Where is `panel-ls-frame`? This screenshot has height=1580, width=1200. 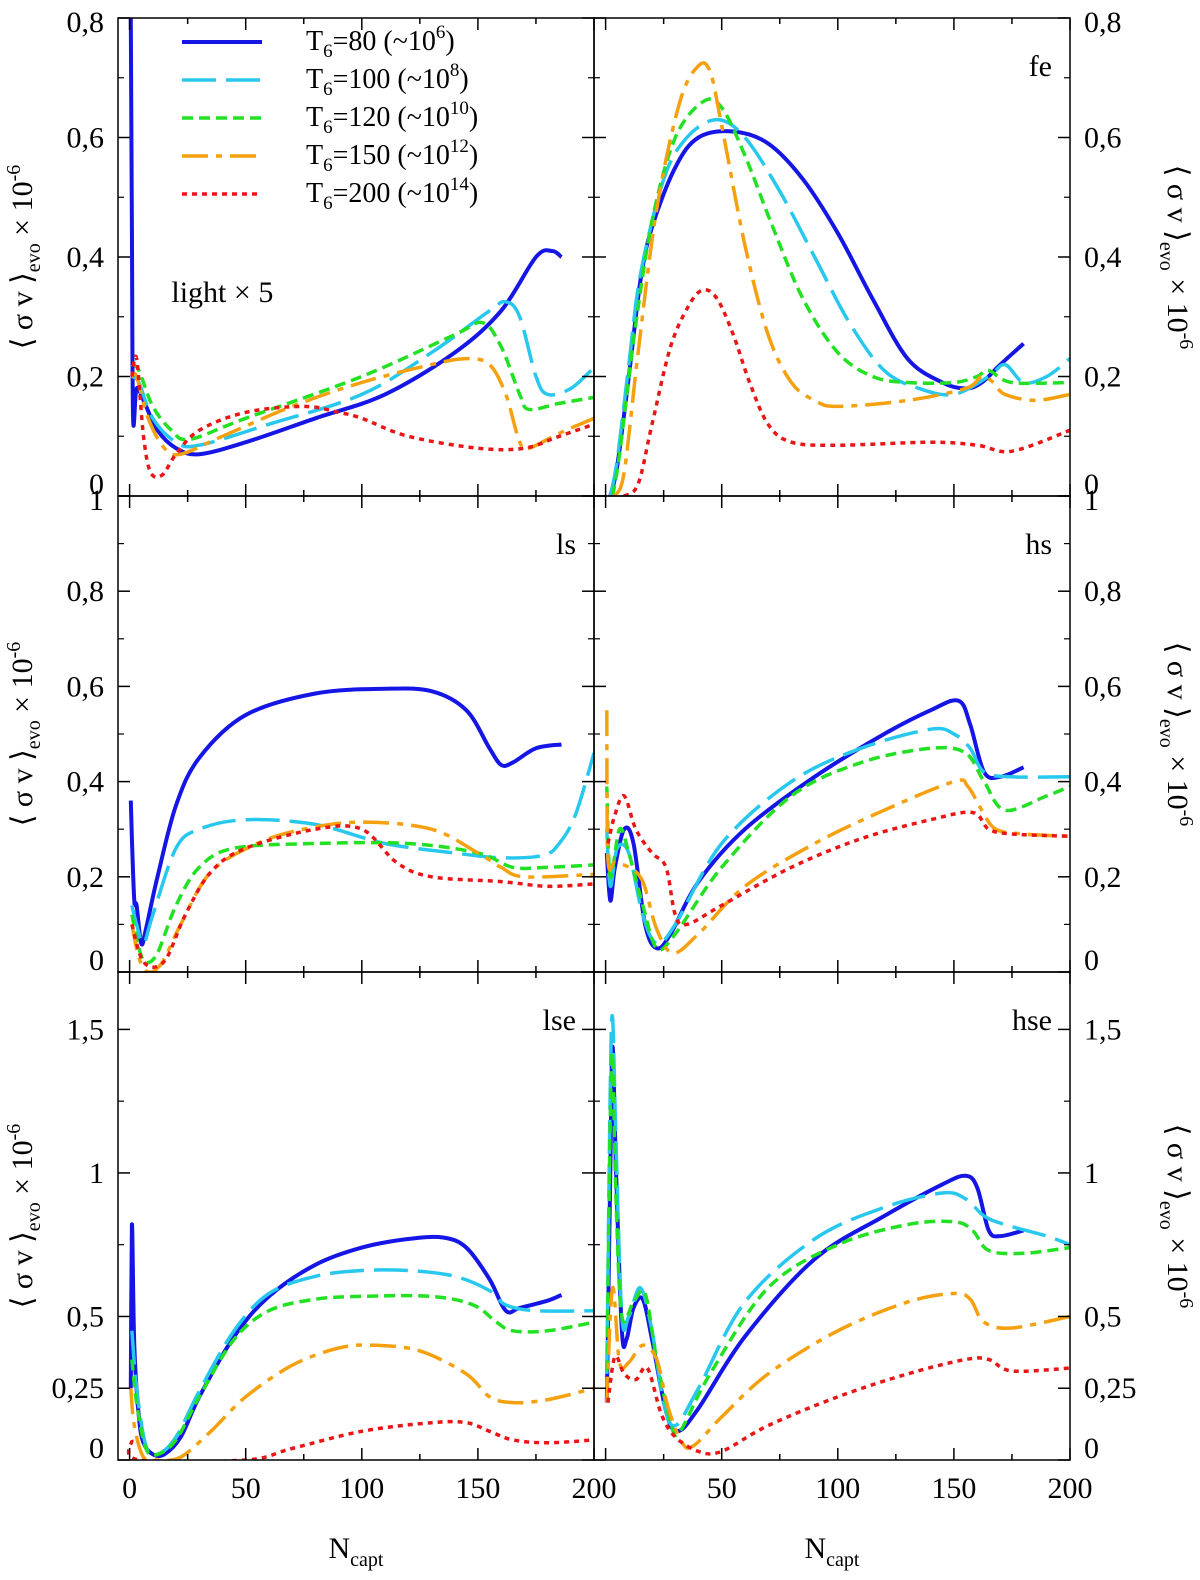 panel-ls-frame is located at coordinates (356, 734).